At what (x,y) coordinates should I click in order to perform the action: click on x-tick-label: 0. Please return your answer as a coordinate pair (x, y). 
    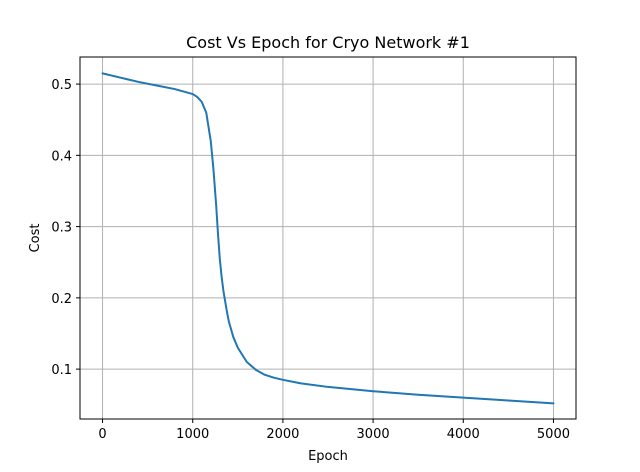
    Looking at the image, I should click on (102, 434).